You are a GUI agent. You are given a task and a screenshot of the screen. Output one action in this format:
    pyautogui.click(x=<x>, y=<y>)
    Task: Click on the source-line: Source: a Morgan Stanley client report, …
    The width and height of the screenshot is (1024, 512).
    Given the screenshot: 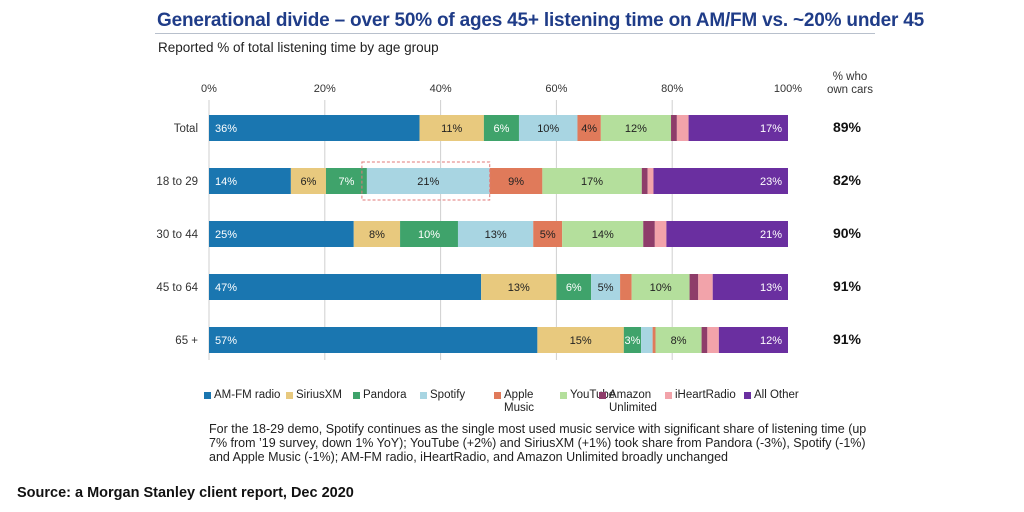 What is the action you would take?
    pyautogui.click(x=185, y=493)
    